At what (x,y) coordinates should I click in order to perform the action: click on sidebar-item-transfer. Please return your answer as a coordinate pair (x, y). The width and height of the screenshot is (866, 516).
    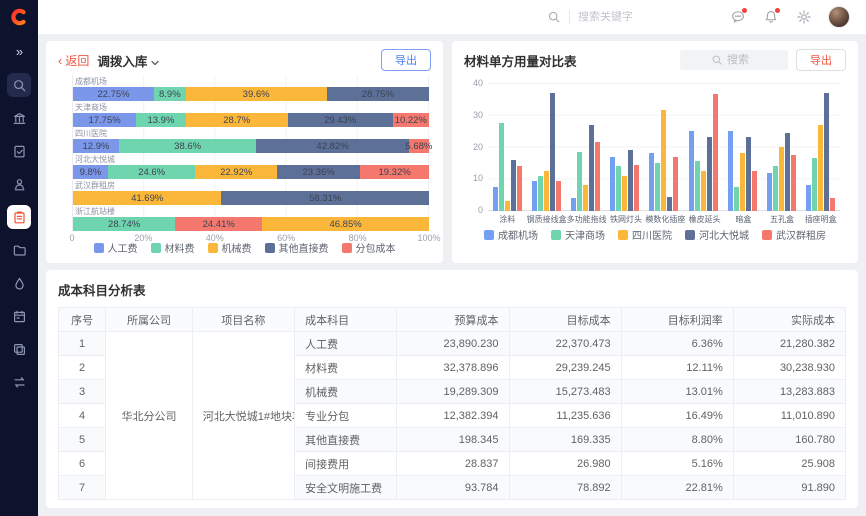
    Looking at the image, I should click on (19, 382).